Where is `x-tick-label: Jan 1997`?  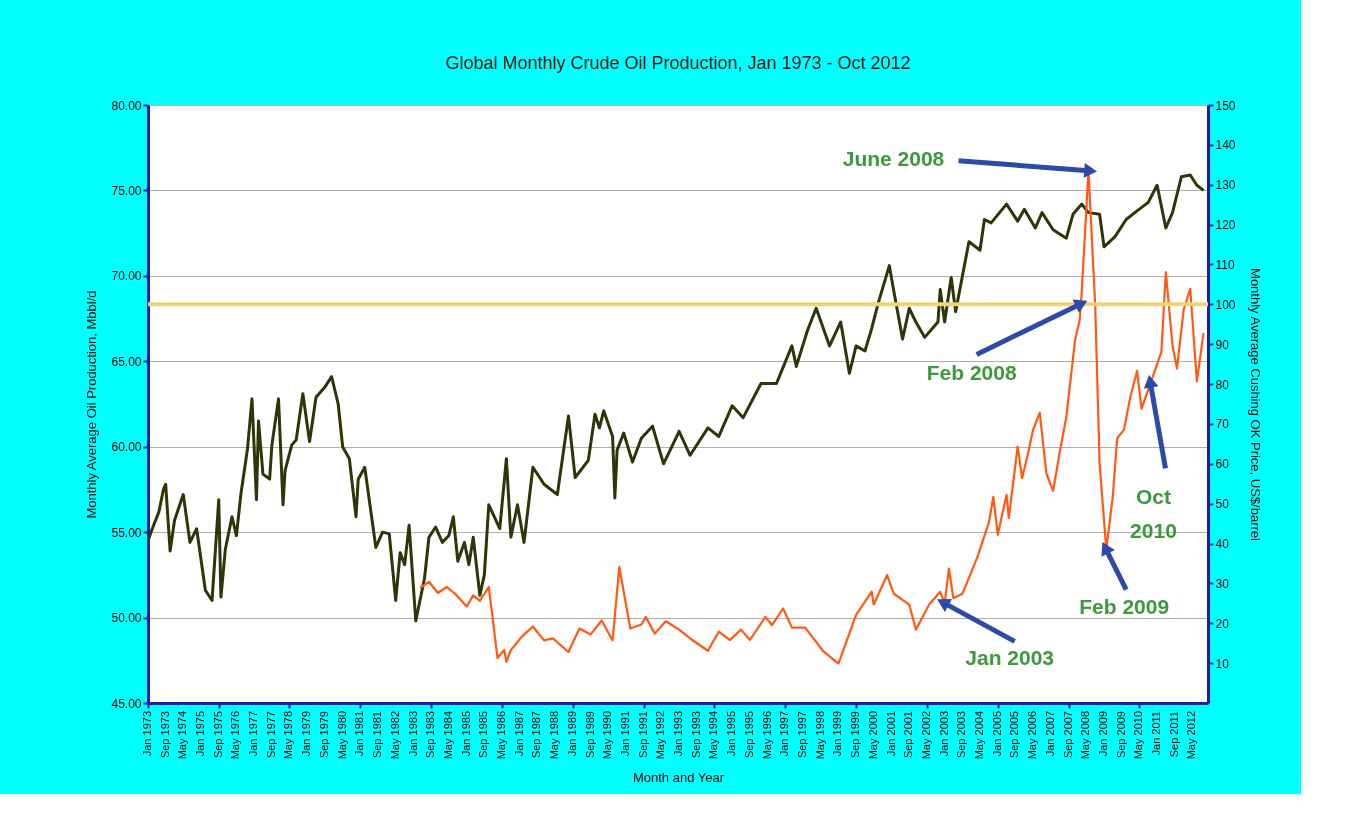 x-tick-label: Jan 1997 is located at coordinates (784, 734).